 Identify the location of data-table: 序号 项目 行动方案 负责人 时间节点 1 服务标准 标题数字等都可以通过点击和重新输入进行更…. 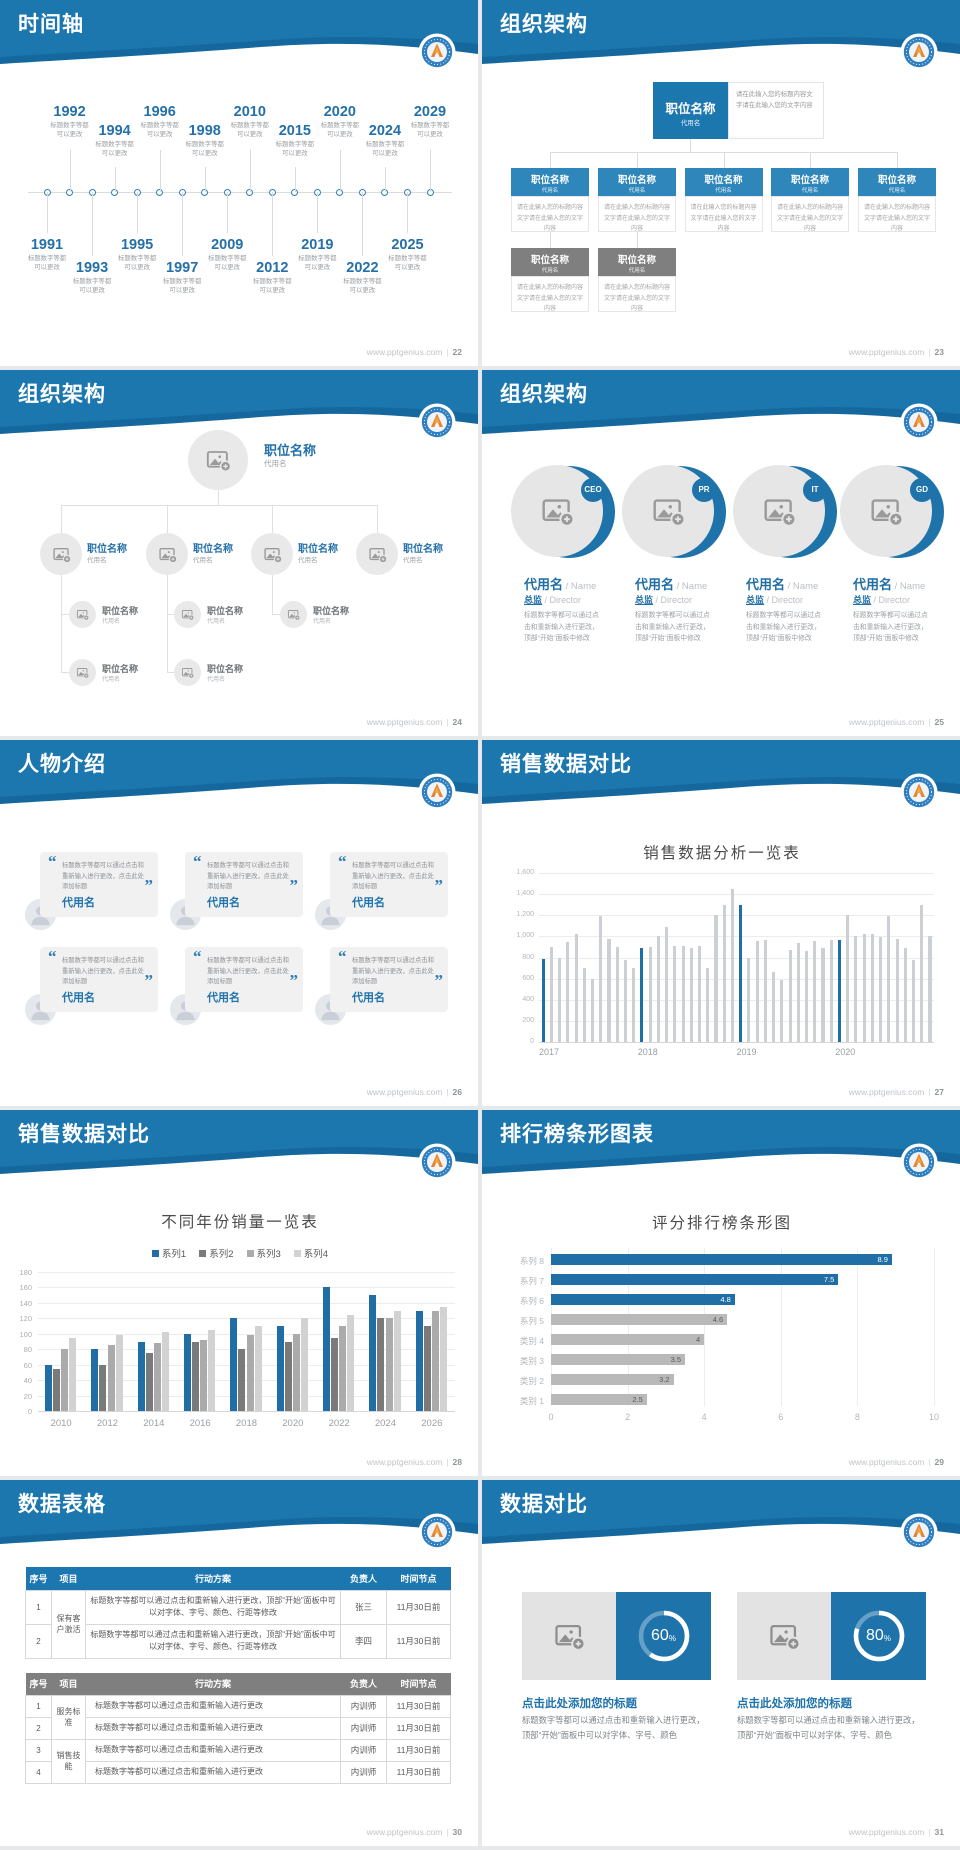
(238, 1728).